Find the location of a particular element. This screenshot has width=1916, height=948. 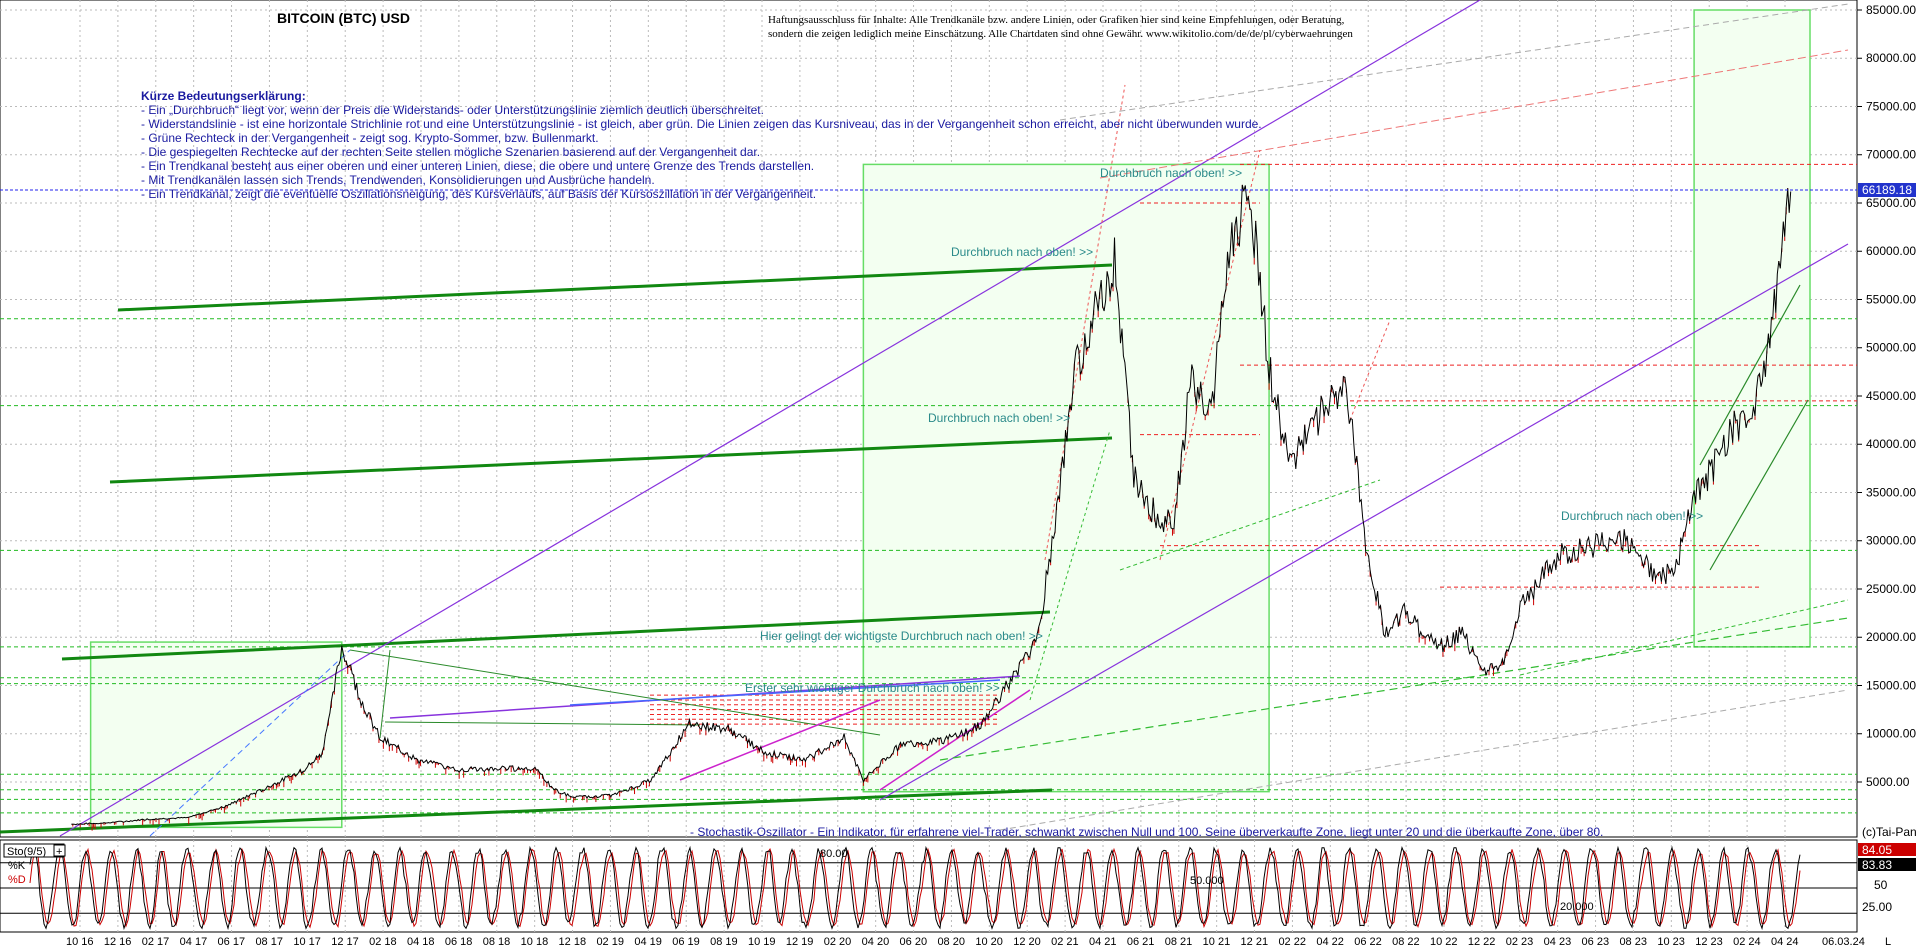

y-tick-label: 15000.00 is located at coordinates (1891, 685).